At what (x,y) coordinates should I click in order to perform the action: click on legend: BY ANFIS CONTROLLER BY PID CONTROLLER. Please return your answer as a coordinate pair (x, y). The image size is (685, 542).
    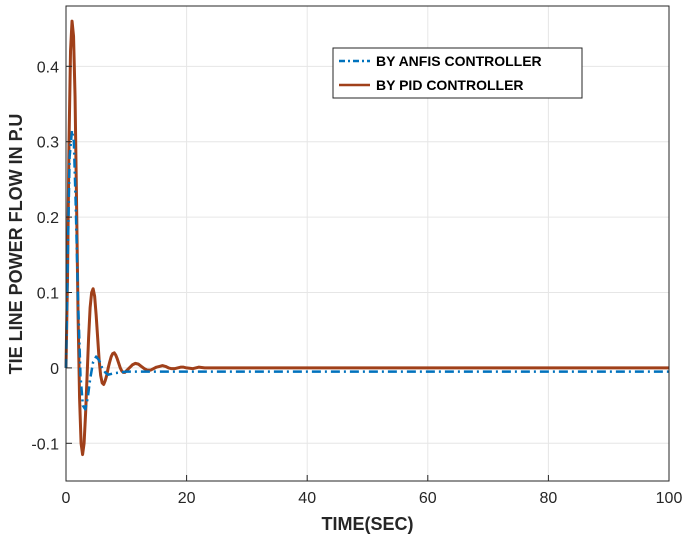
    Looking at the image, I should click on (457, 73).